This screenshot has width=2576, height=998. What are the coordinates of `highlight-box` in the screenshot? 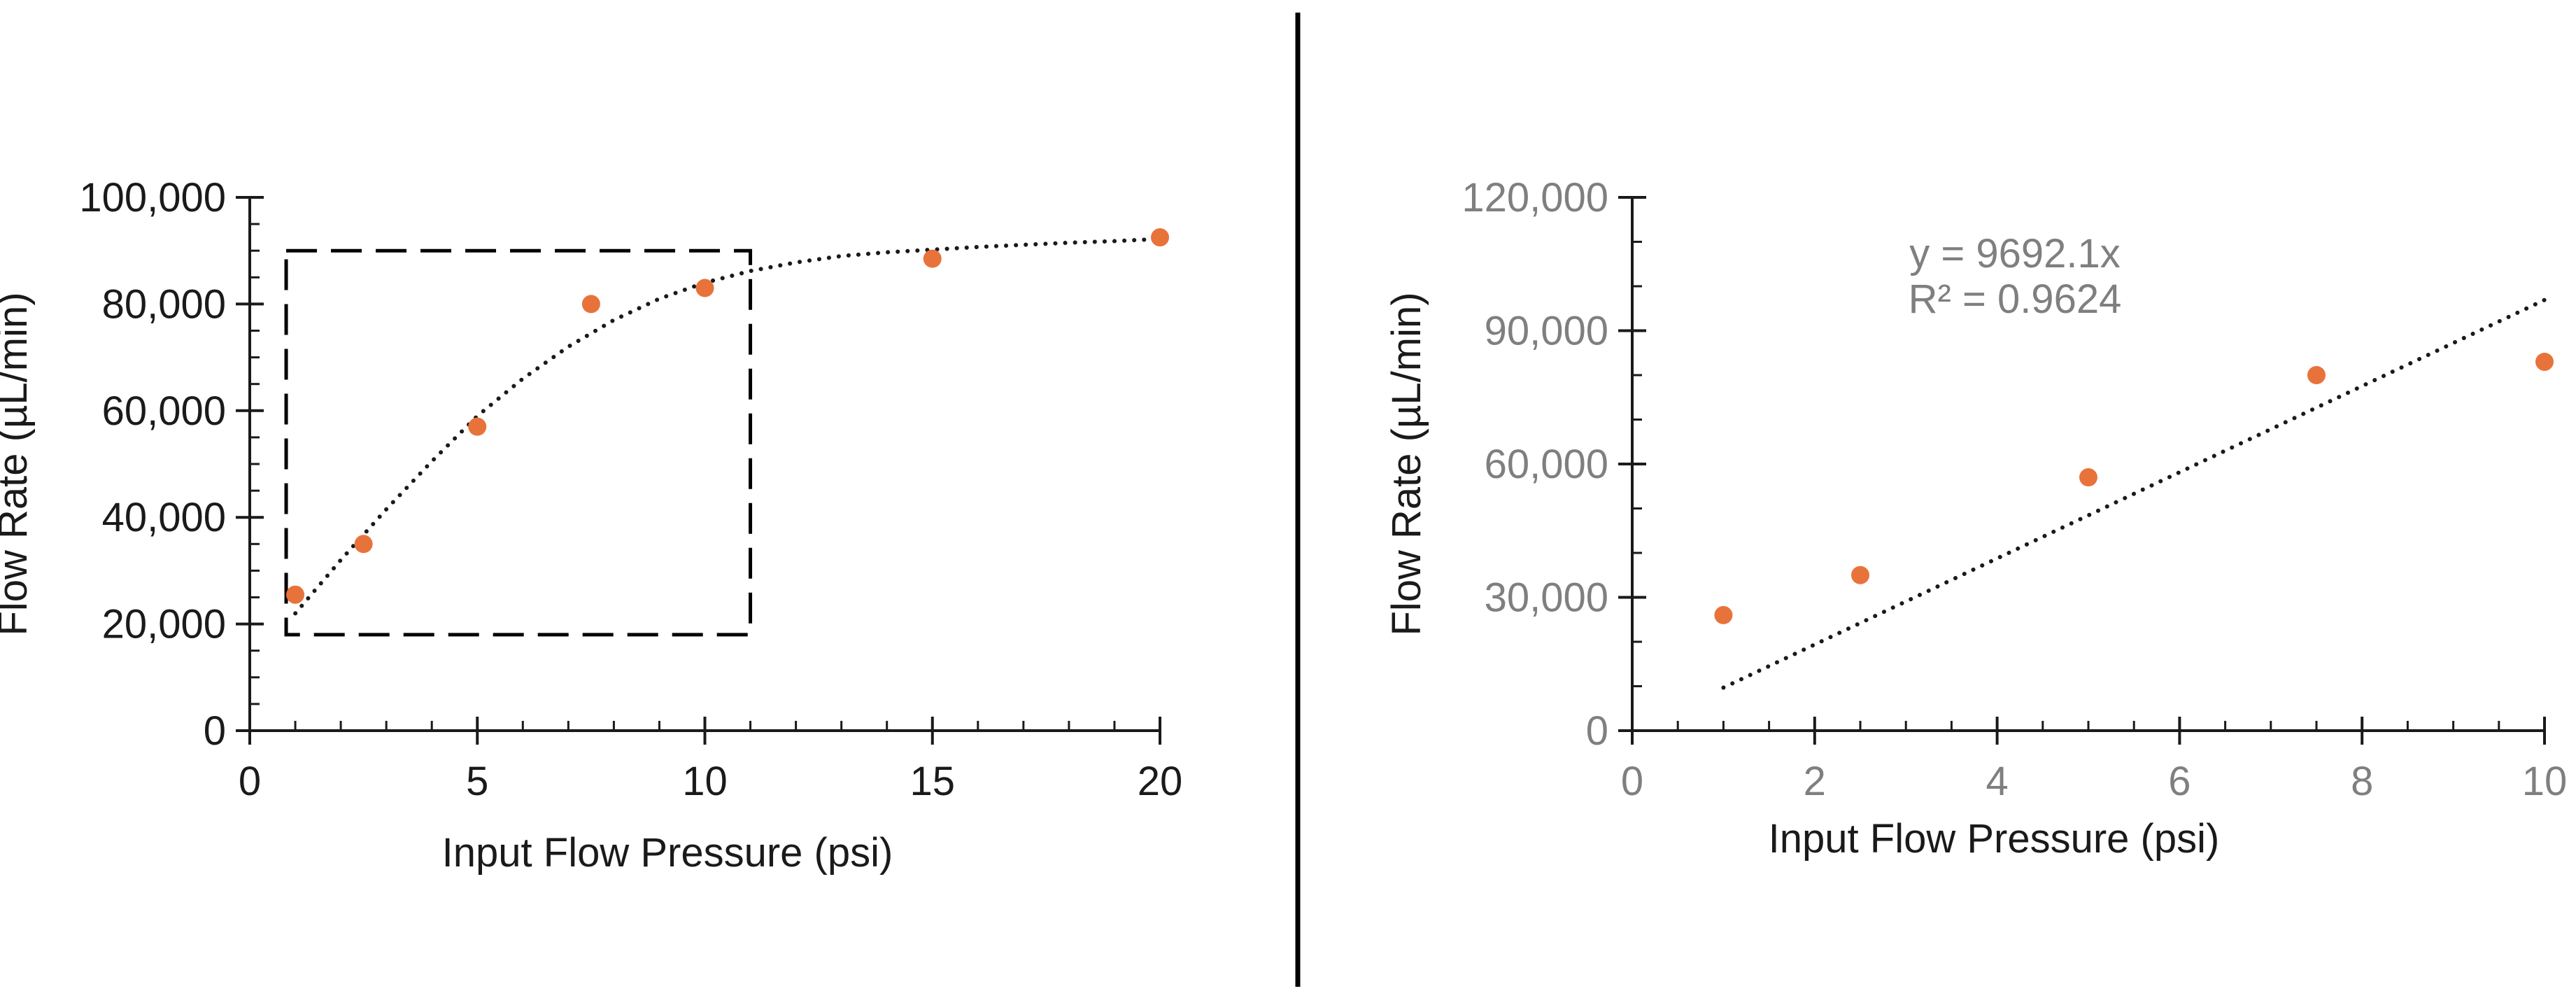 It's located at (518, 442).